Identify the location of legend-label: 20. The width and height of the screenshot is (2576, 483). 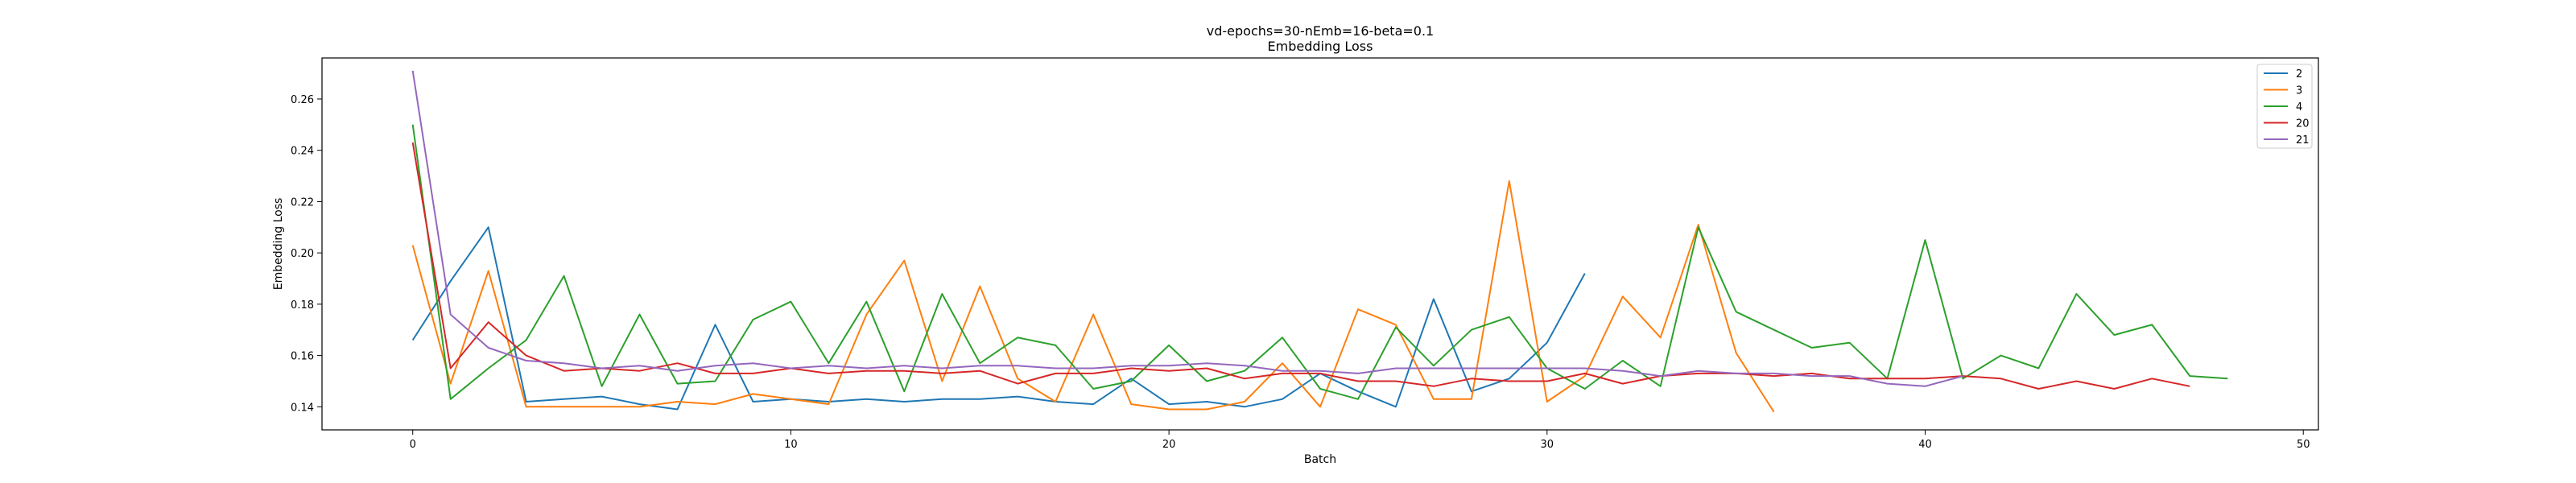
(2303, 124).